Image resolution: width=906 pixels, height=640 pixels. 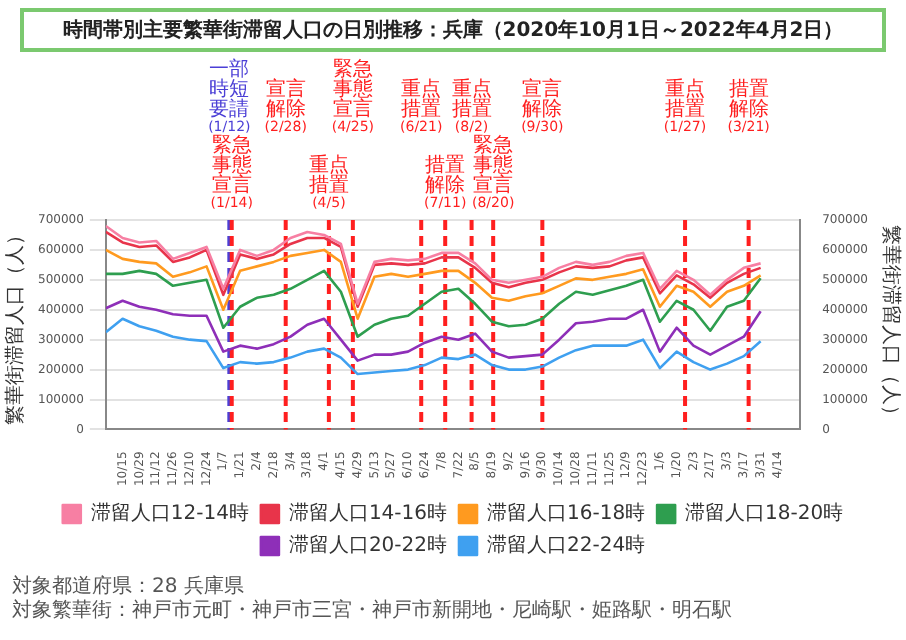 What do you see at coordinates (566, 513) in the screenshot?
I see `legend-label: 滞留人口16-18時` at bounding box center [566, 513].